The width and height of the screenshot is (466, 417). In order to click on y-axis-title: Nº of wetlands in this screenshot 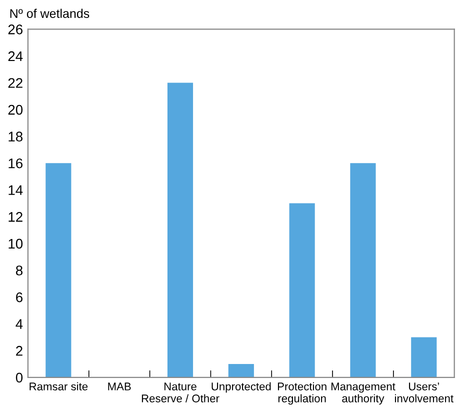, I will do `click(50, 13)`.